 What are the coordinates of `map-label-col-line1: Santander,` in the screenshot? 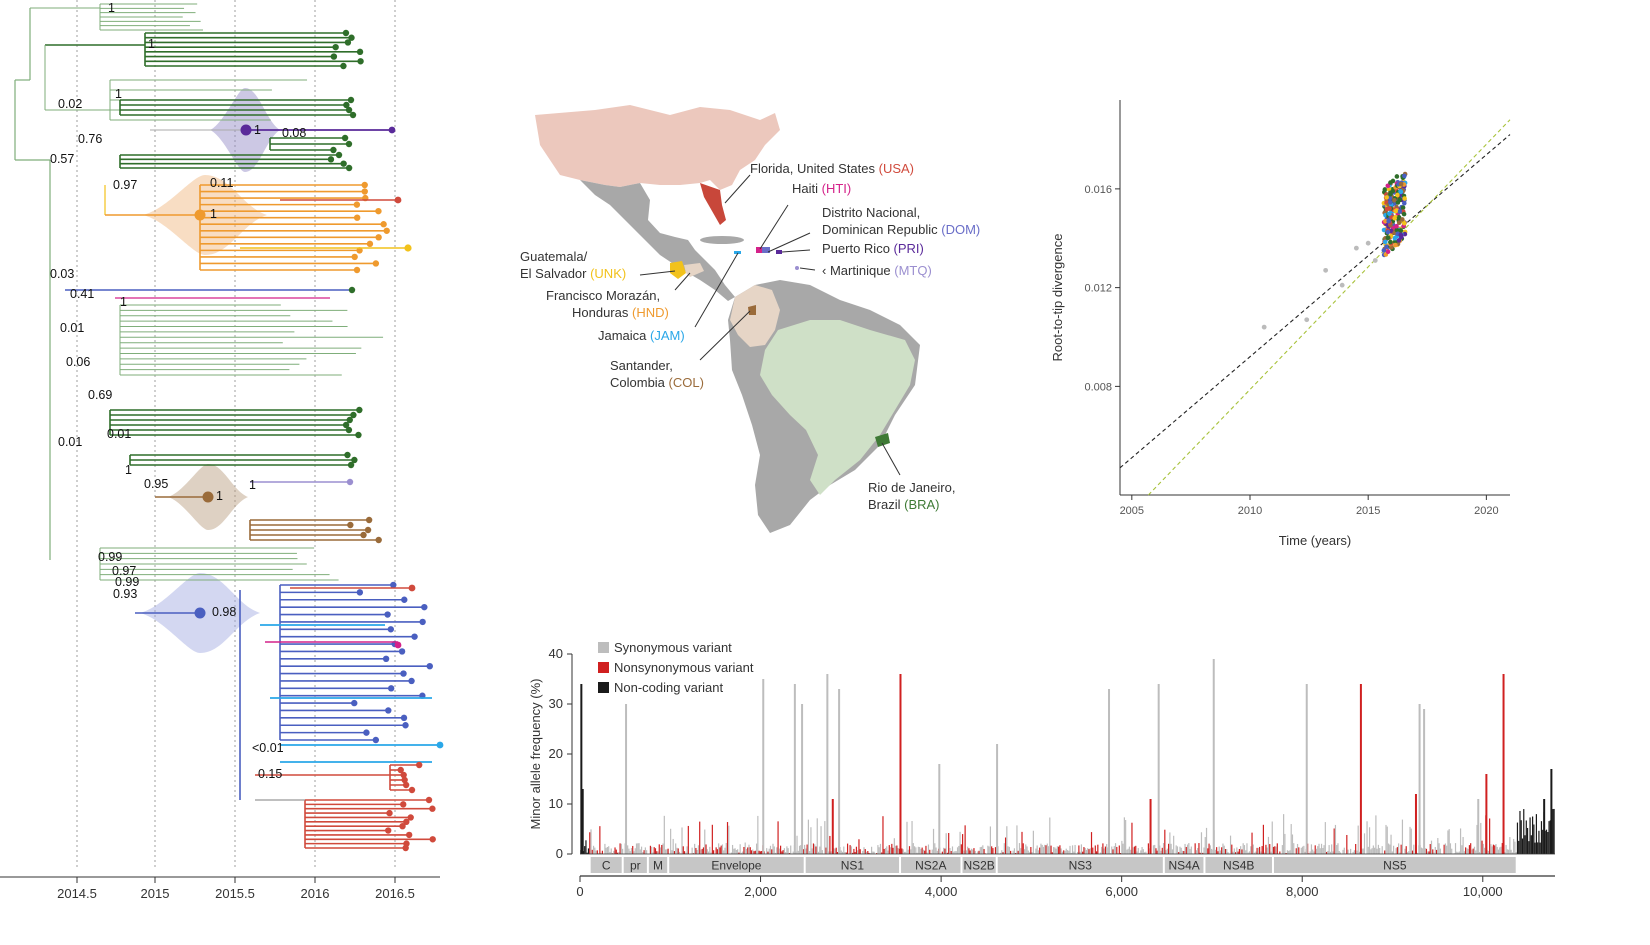 It's located at (641, 365).